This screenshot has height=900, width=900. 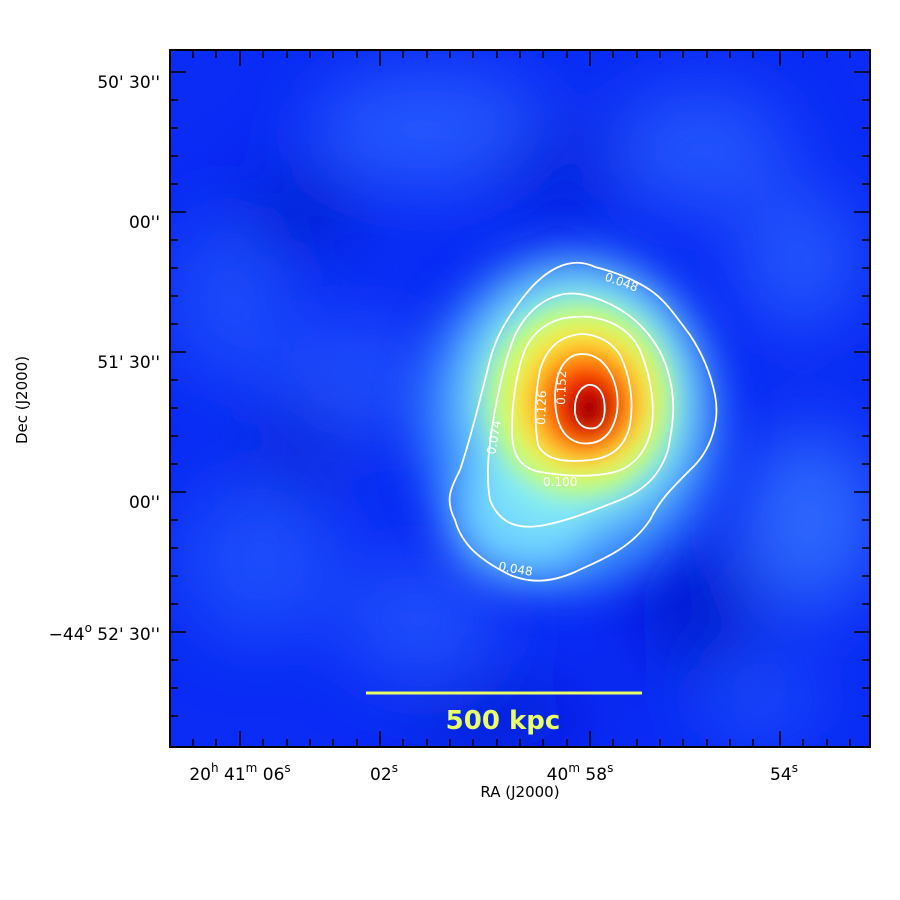 What do you see at coordinates (503, 721) in the screenshot?
I see `scale-bar-label: 500 kpc` at bounding box center [503, 721].